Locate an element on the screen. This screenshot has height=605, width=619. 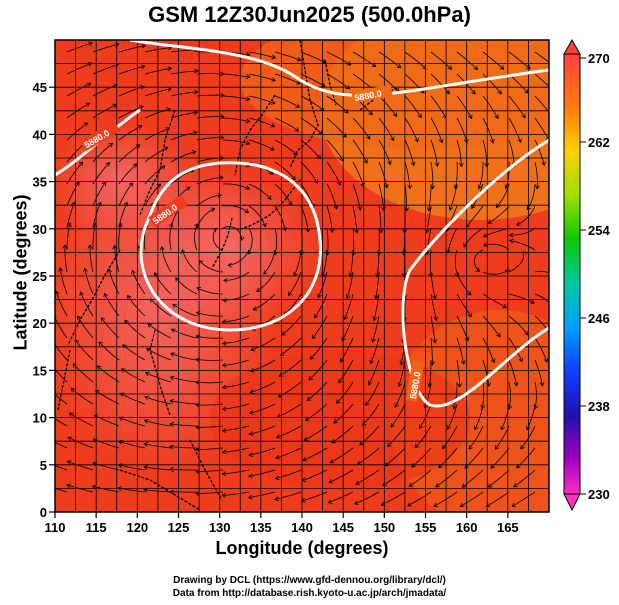
colorbar-tick-label: 262 is located at coordinates (599, 142).